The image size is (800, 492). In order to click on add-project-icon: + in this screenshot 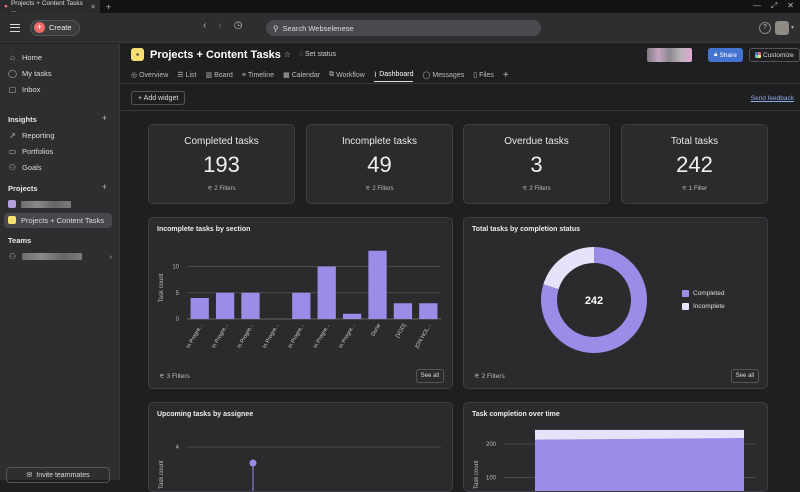, I will do `click(104, 187)`.